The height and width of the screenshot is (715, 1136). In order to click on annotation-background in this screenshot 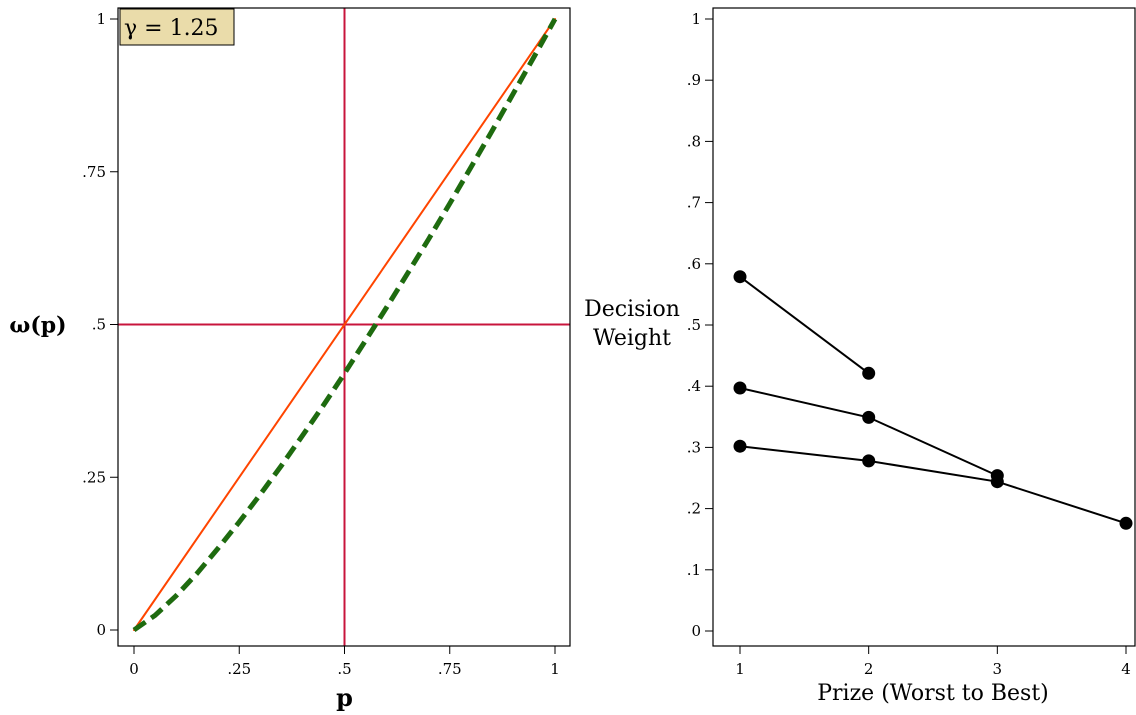, I will do `click(177, 27)`.